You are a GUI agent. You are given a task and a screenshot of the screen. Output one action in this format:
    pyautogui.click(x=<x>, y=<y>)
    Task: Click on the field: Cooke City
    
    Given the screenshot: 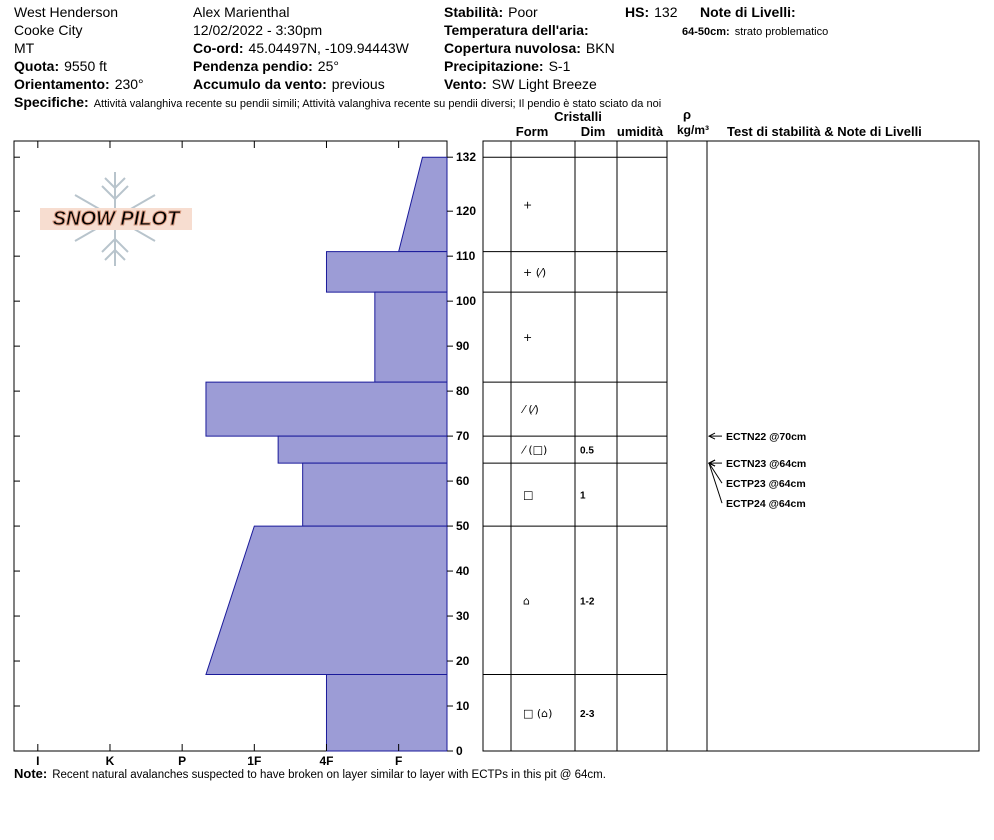 What is the action you would take?
    pyautogui.click(x=48, y=30)
    